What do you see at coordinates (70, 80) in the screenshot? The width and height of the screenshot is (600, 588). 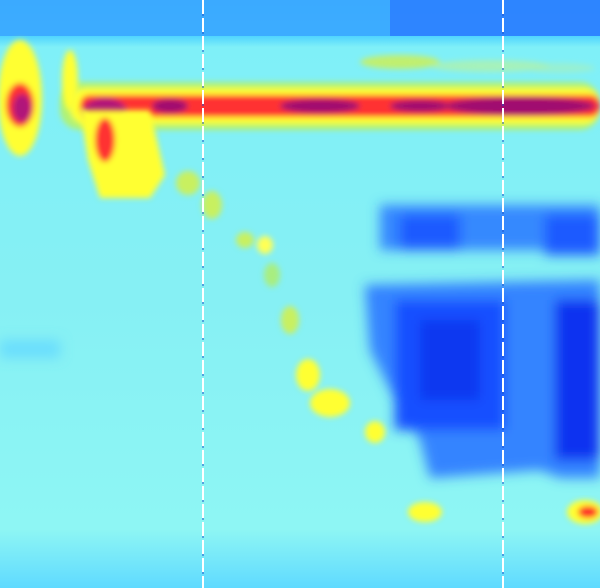 I see `left-blob-tail` at bounding box center [70, 80].